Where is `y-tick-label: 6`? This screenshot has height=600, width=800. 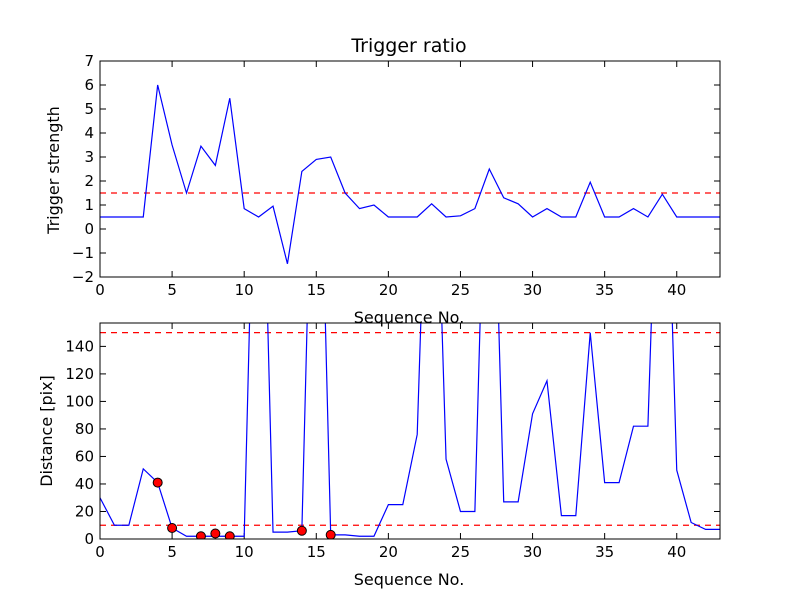
y-tick-label: 6 is located at coordinates (89, 85).